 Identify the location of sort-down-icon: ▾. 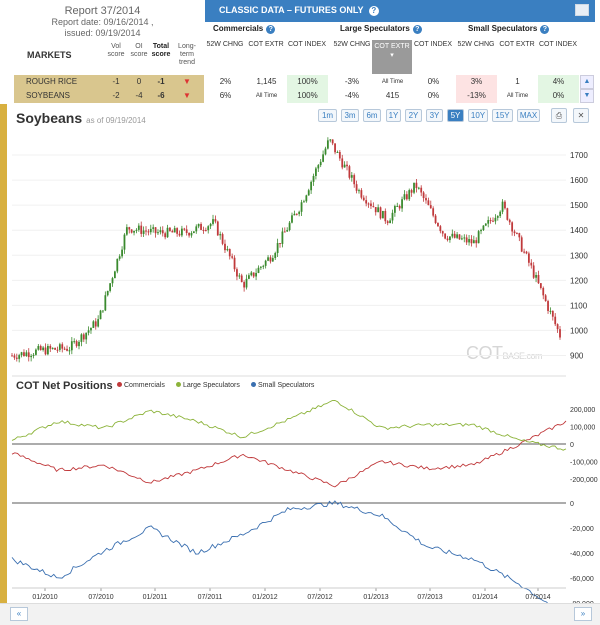
(392, 55).